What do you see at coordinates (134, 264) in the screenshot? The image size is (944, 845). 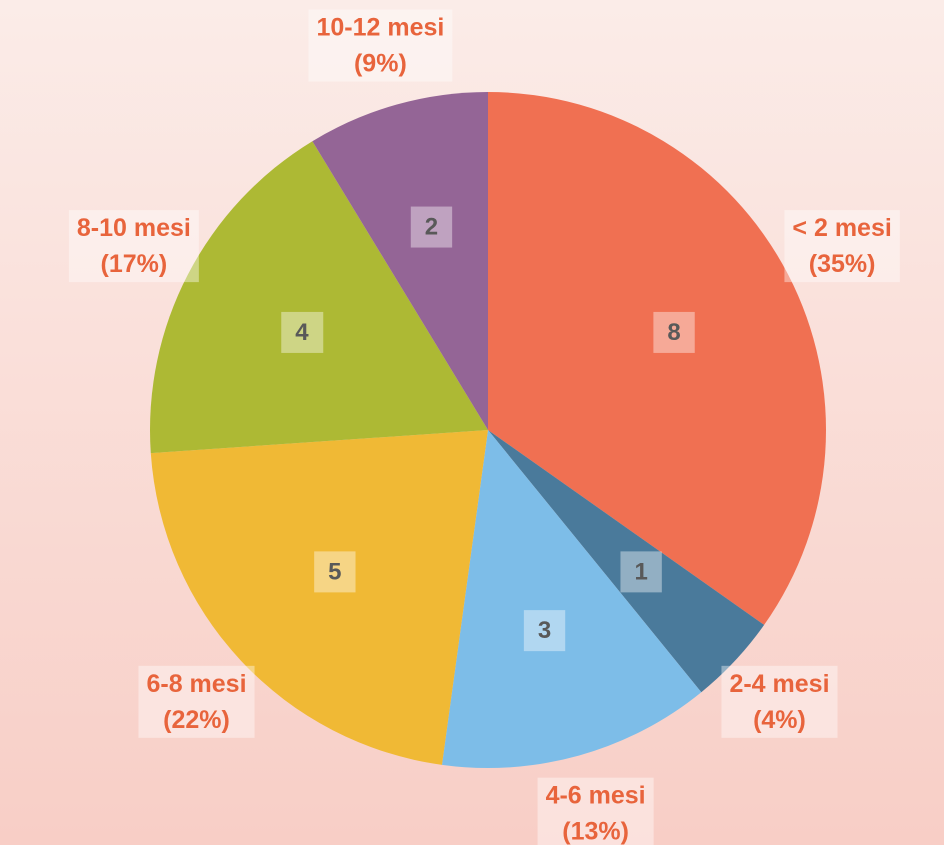 I see `category-percent: (17%)` at bounding box center [134, 264].